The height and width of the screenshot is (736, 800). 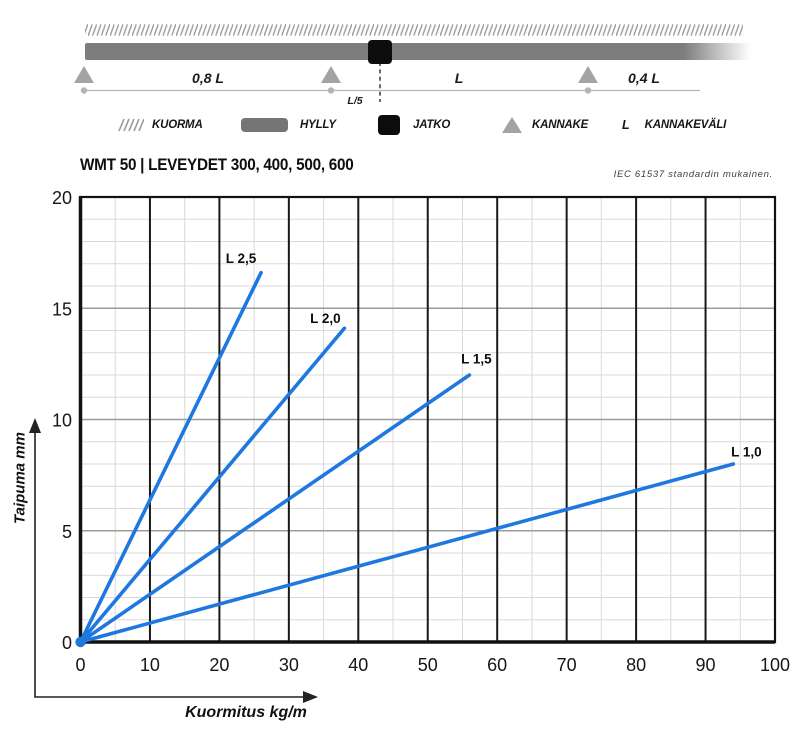 What do you see at coordinates (264, 125) in the screenshot?
I see `hylly-bar-icon` at bounding box center [264, 125].